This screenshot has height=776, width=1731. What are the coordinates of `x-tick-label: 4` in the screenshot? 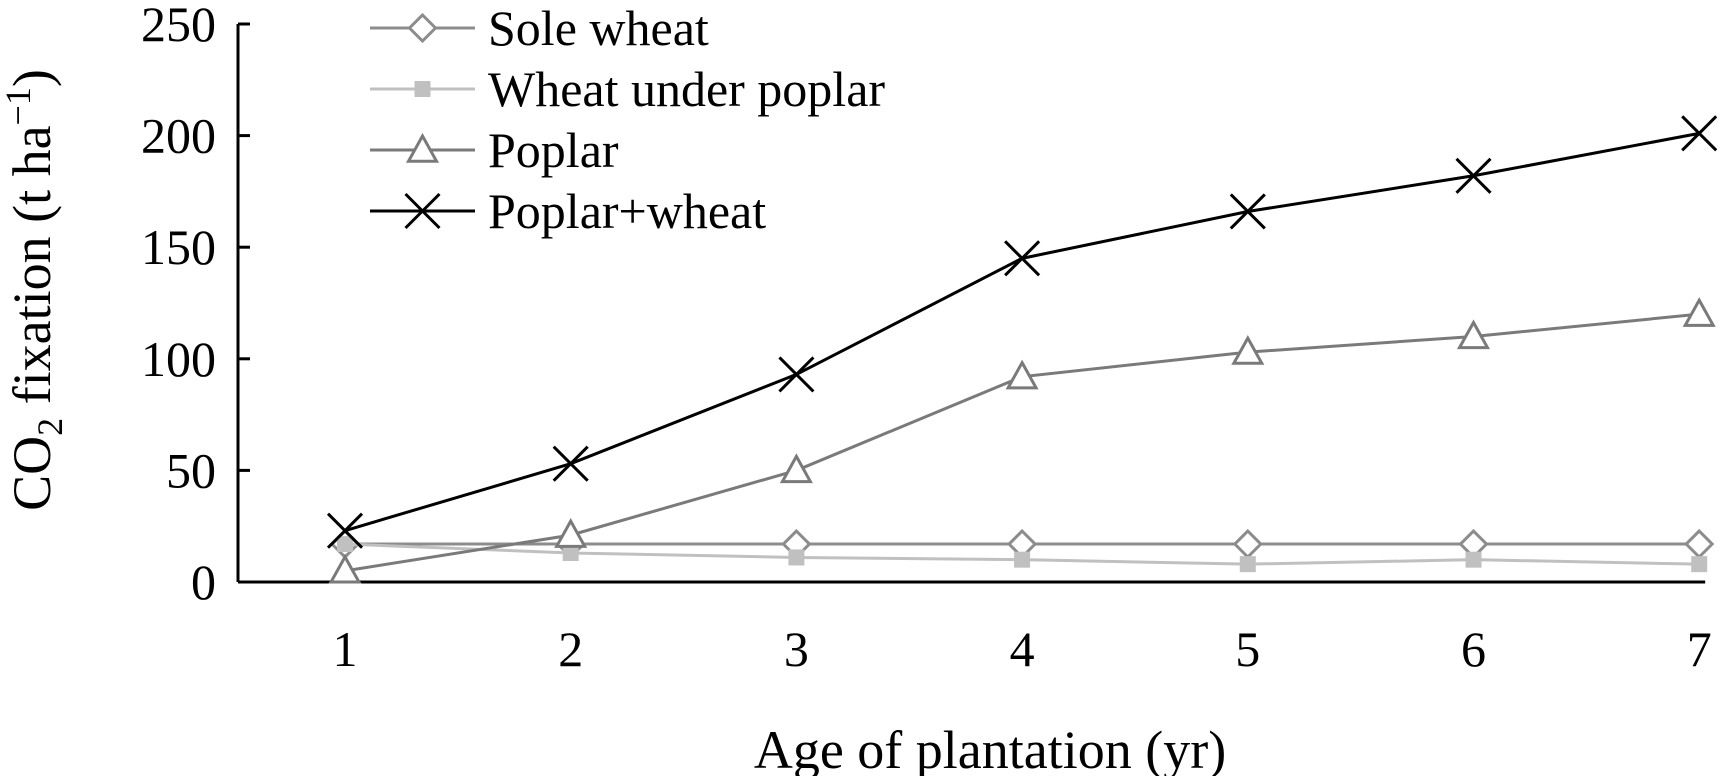 It's located at (1022, 649).